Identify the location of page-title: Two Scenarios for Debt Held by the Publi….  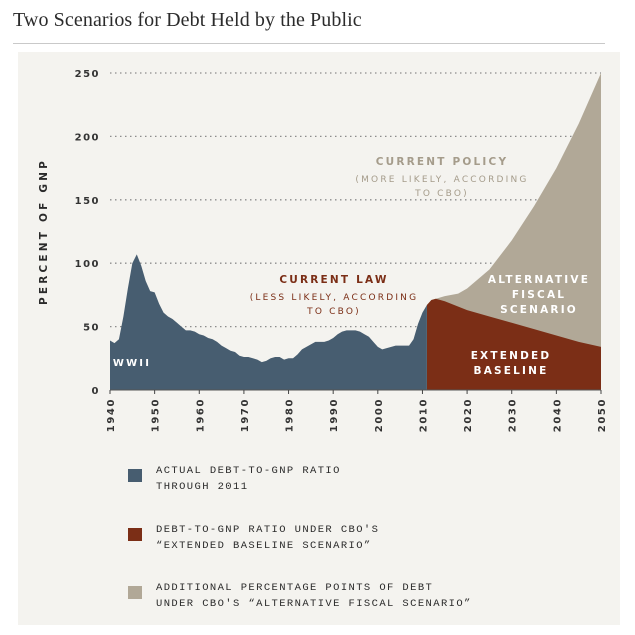
(187, 20).